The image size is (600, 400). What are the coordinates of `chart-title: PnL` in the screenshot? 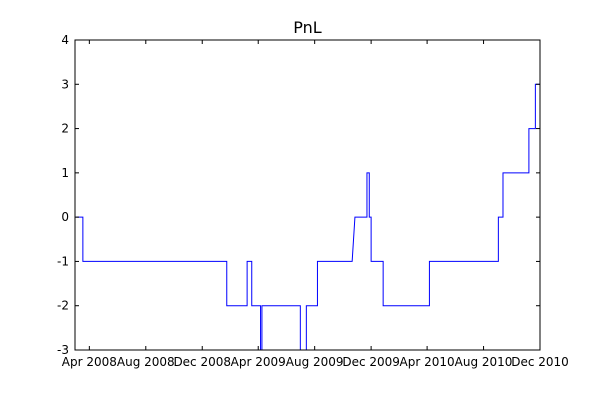 It's located at (307, 27).